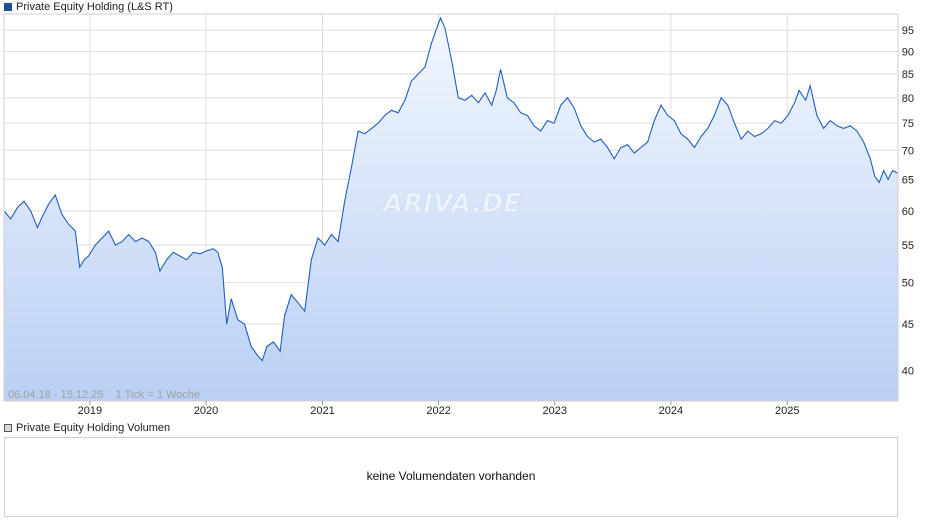 This screenshot has width=940, height=526. I want to click on x-tick-label: 2023, so click(554, 411).